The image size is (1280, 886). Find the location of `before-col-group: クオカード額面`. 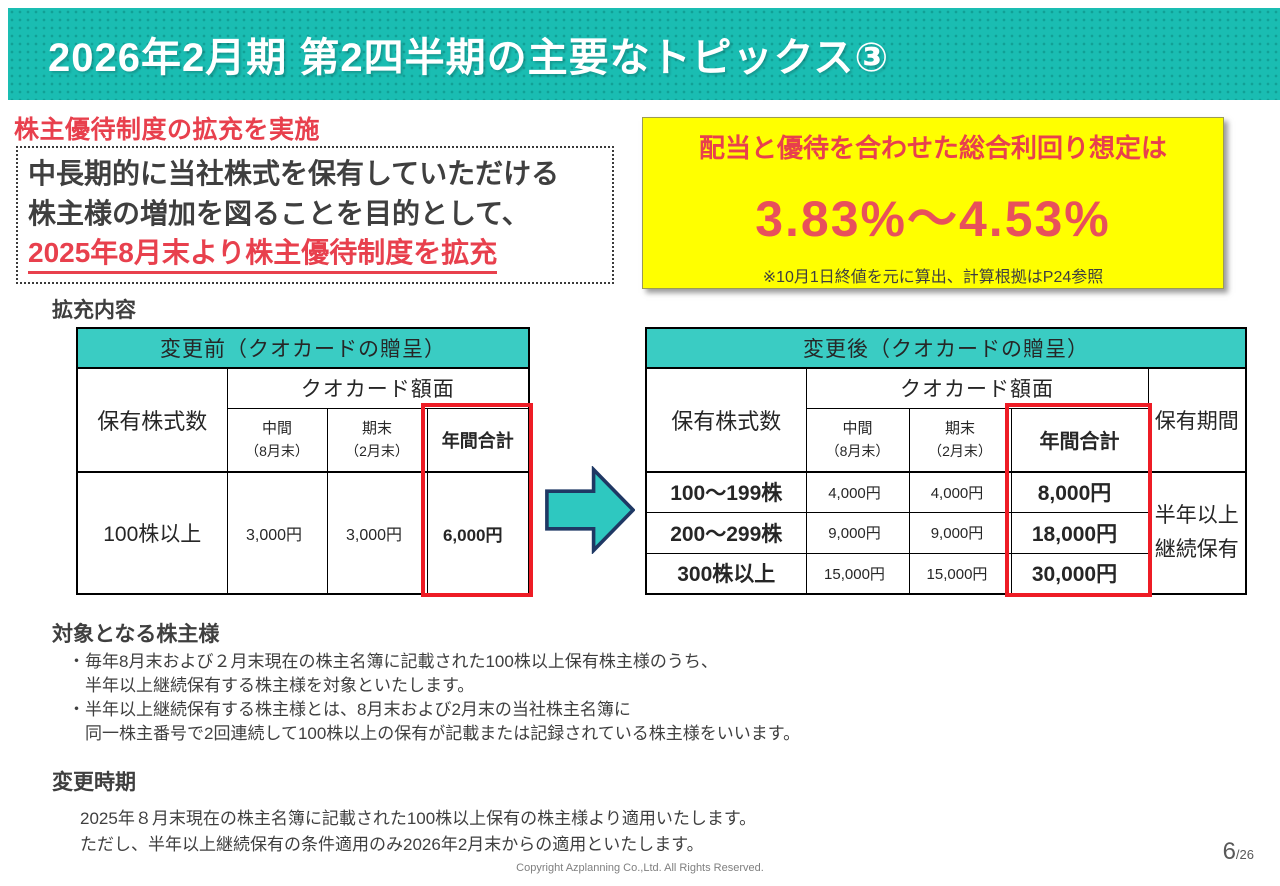

before-col-group: クオカード額面 is located at coordinates (378, 388).